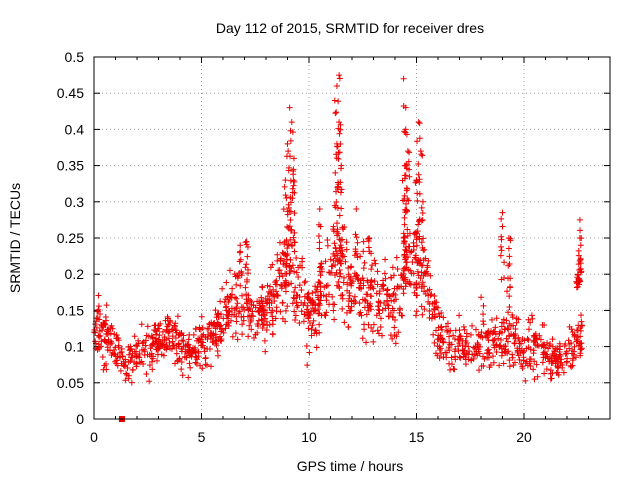 Image resolution: width=640 pixels, height=480 pixels. Describe the element at coordinates (350, 466) in the screenshot. I see `x-axis-label: GPS time / hours` at that location.